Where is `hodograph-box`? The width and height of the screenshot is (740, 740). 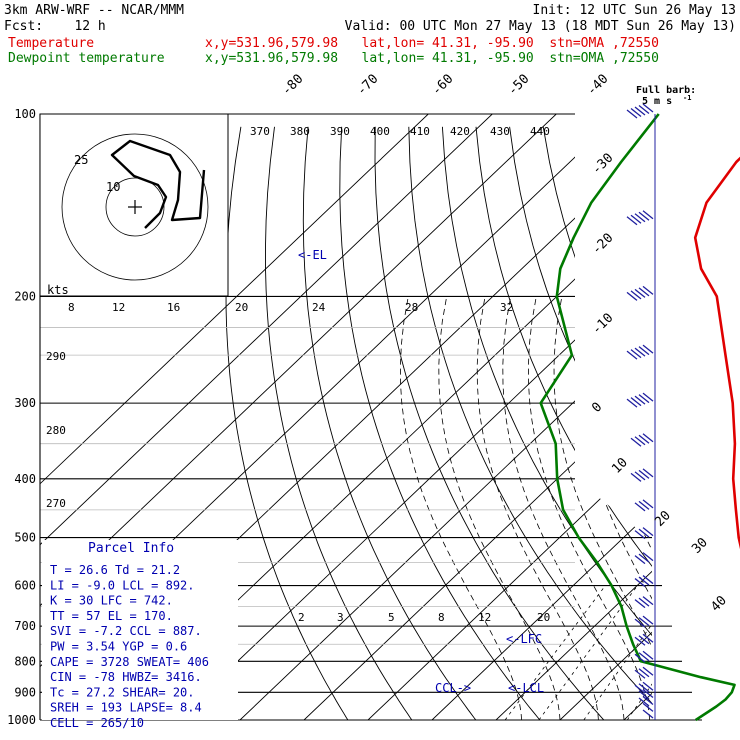 hodograph-box is located at coordinates (134, 205).